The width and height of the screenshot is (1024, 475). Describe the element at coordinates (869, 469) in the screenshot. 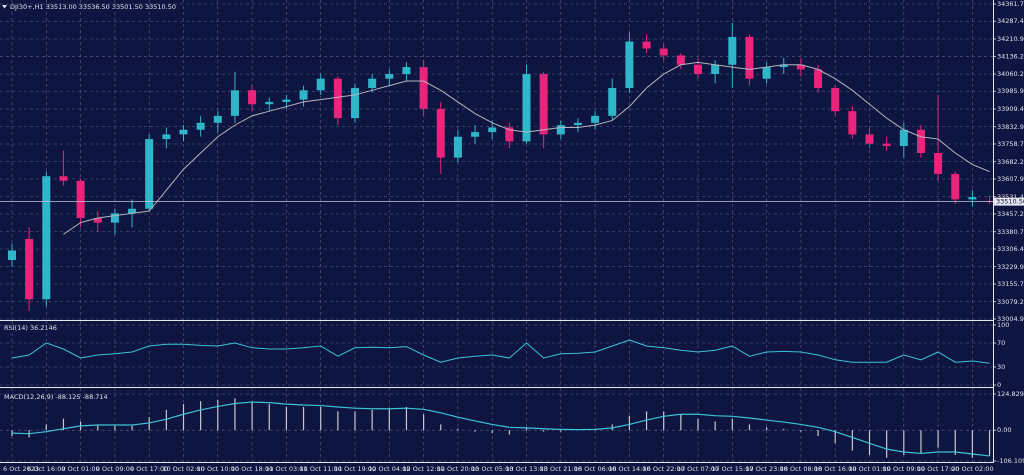

I see `x-tick-label: 19 Oct 01:00` at that location.